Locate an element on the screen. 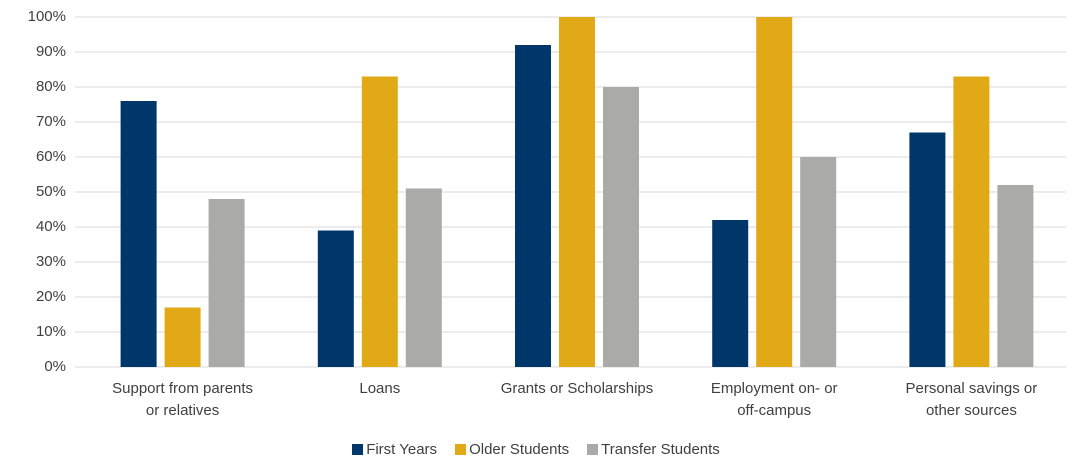 This screenshot has width=1072, height=464. y-tick-label: 30% is located at coordinates (51, 261).